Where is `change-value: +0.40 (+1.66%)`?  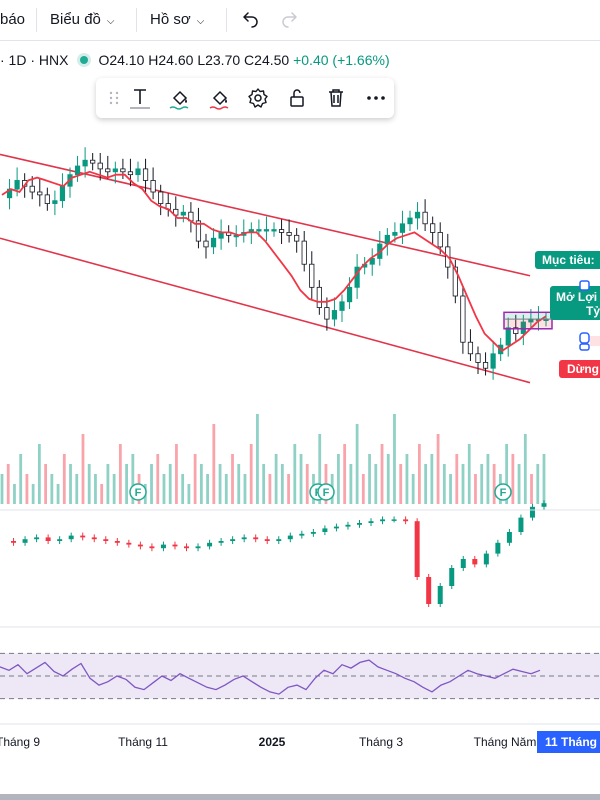
change-value: +0.40 (+1.66%) is located at coordinates (341, 60).